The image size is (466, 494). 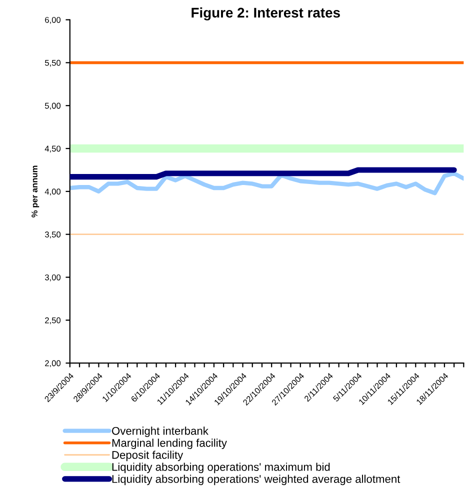 I want to click on y-axis-title: % per annum, so click(x=36, y=192).